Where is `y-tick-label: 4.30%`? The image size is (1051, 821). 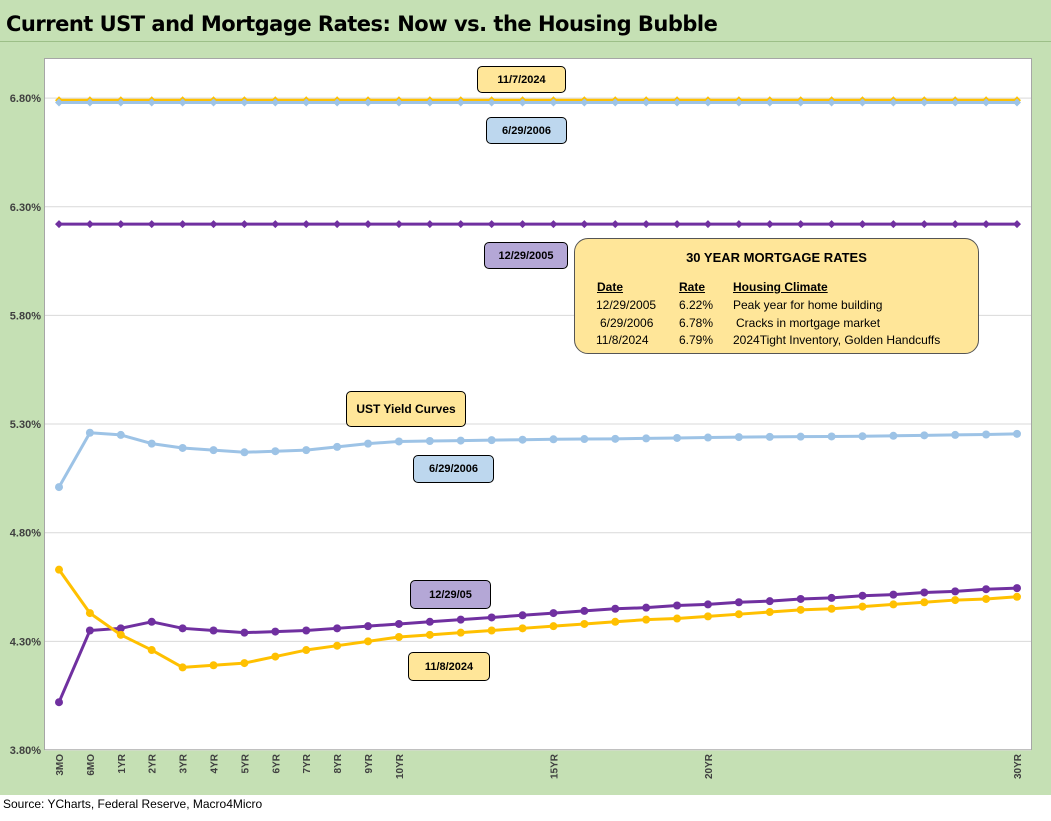
y-tick-label: 4.30% is located at coordinates (25, 642).